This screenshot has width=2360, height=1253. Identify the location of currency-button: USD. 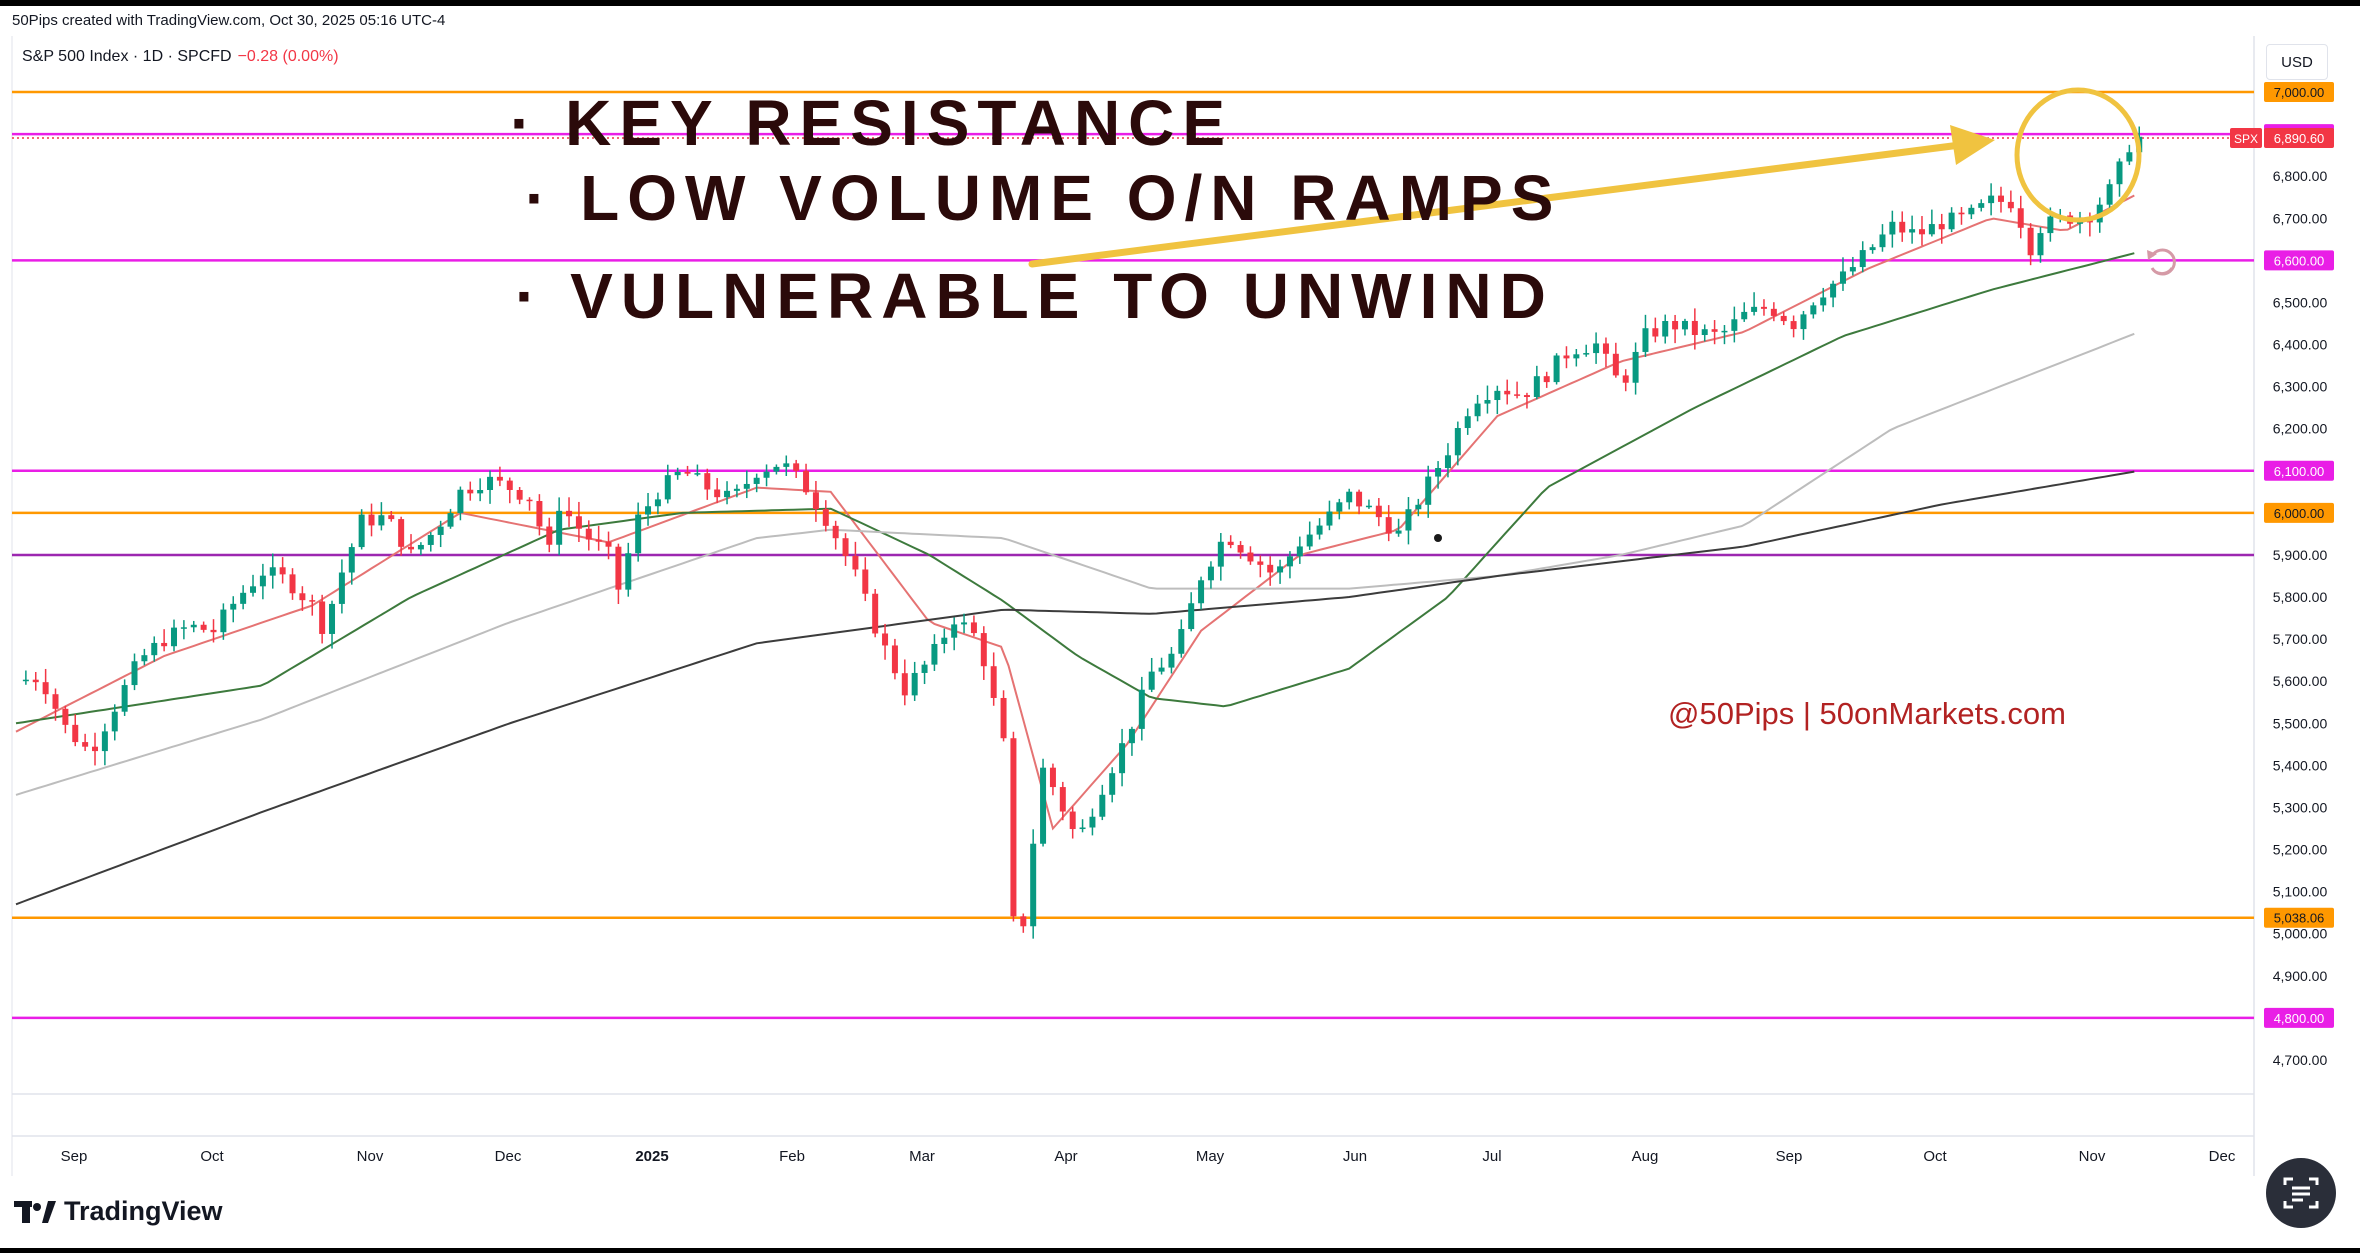
(2297, 62).